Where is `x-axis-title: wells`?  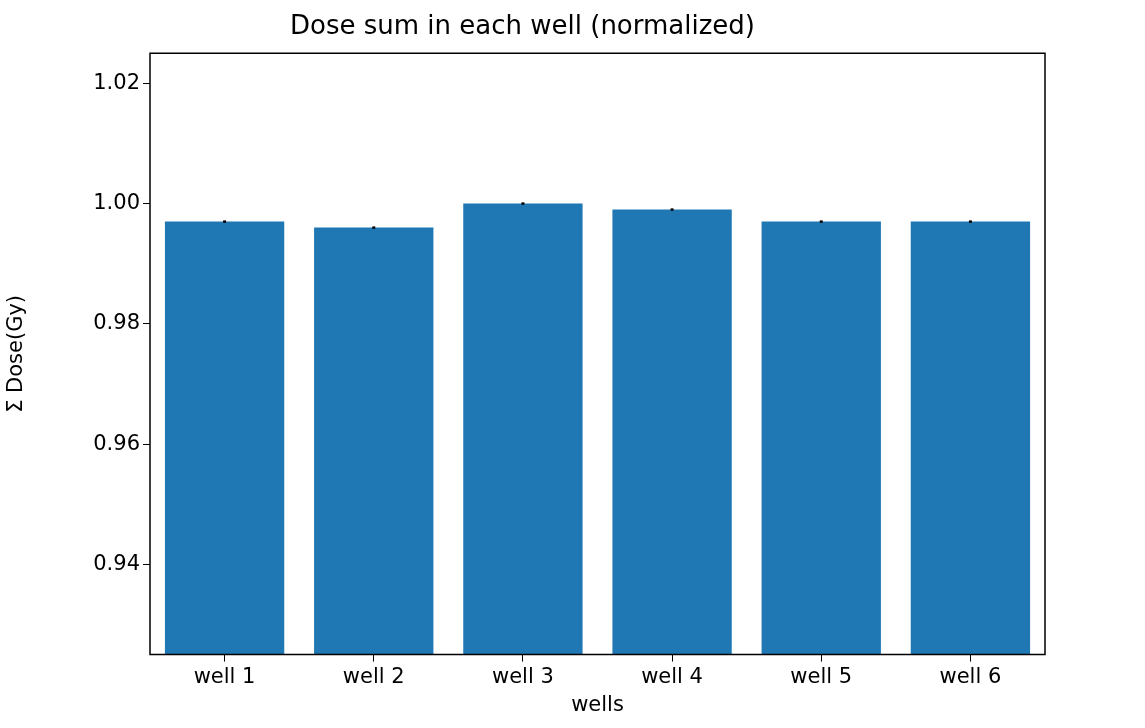
x-axis-title: wells is located at coordinates (597, 703).